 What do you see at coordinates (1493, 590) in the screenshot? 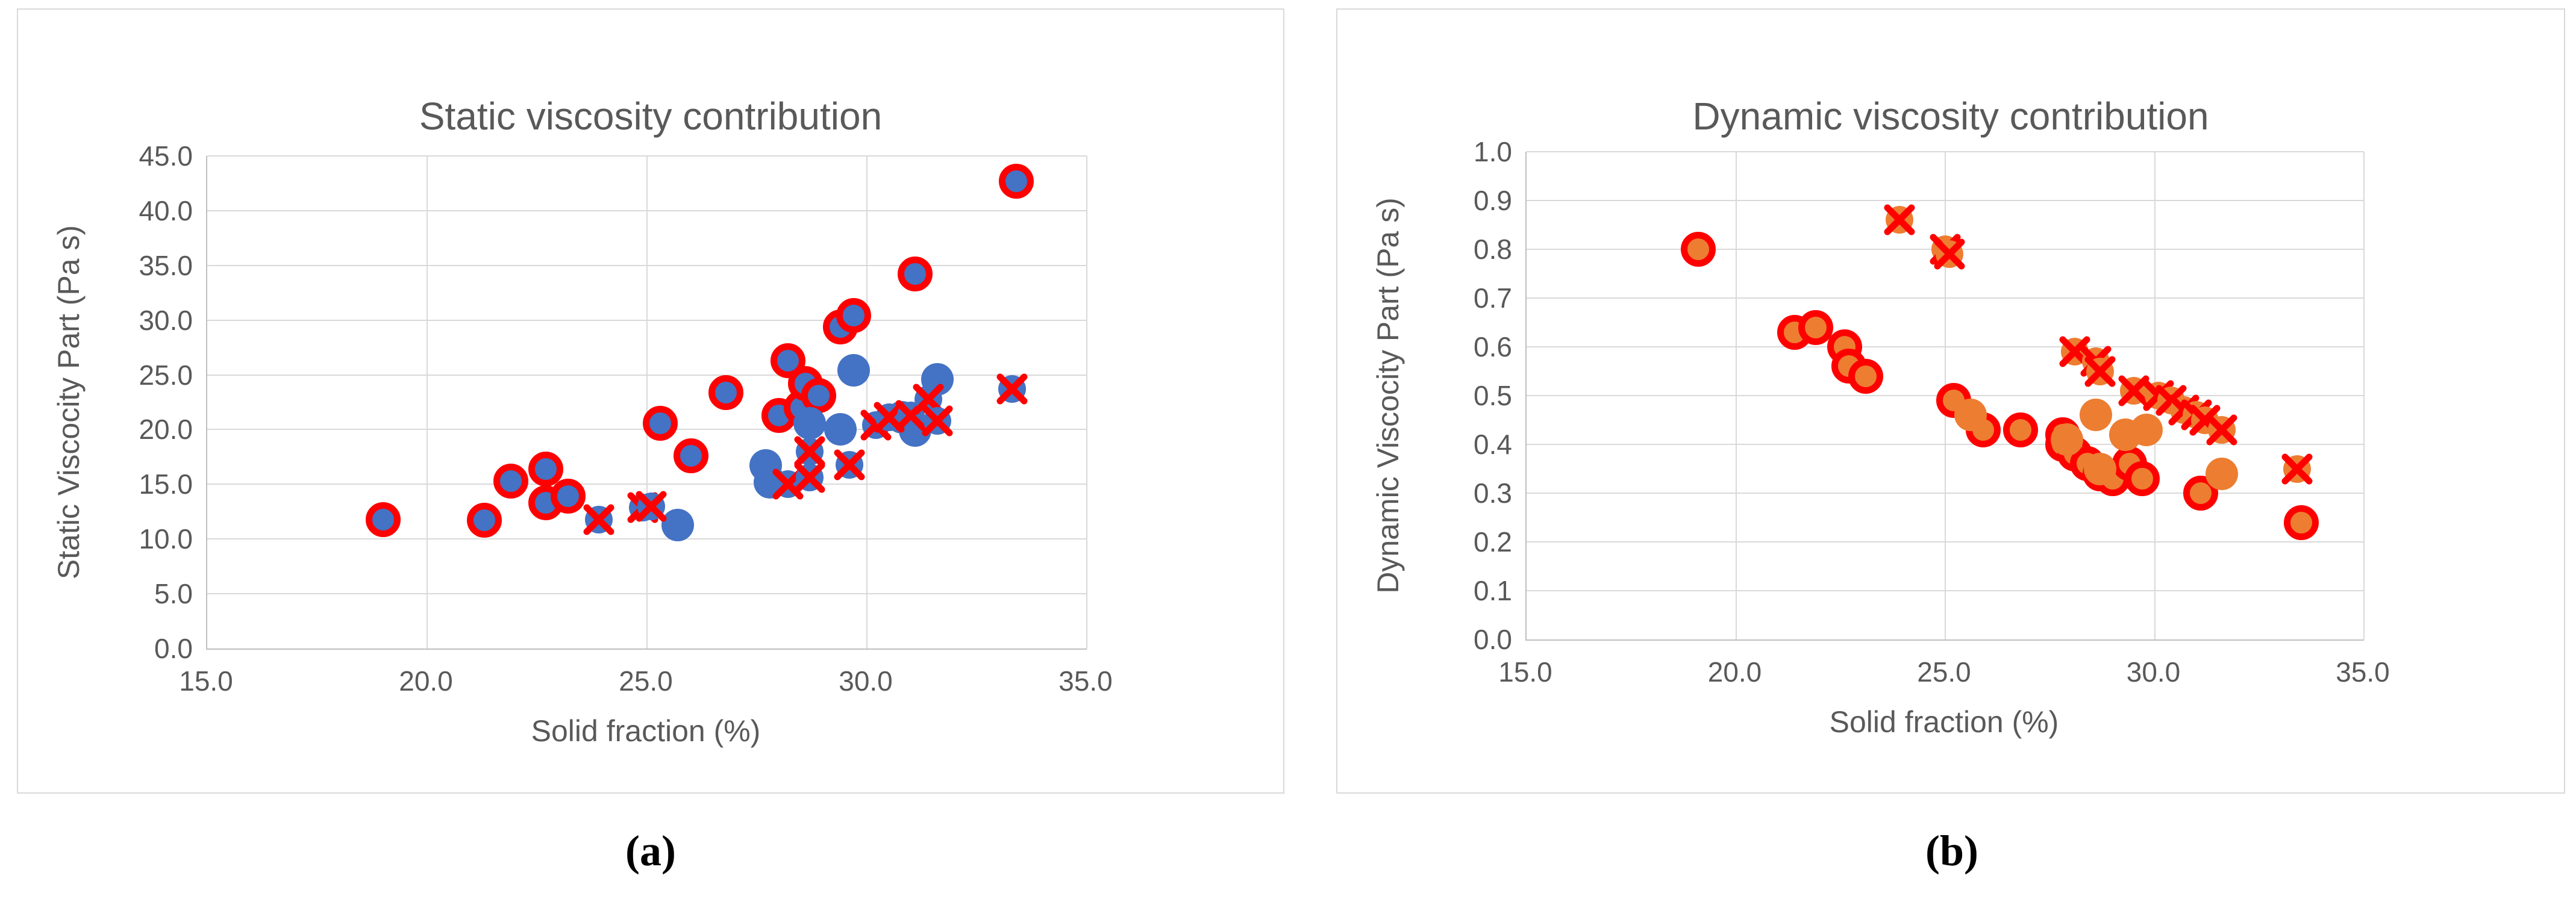
I see `y-tick-label: 0.1` at bounding box center [1493, 590].